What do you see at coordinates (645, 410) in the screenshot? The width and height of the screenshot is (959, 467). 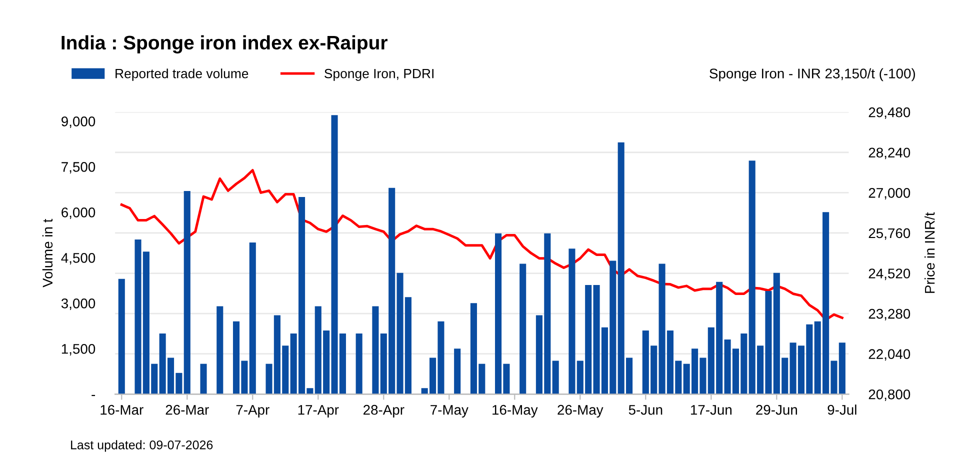 I see `x-tick-label: 5-Jun` at bounding box center [645, 410].